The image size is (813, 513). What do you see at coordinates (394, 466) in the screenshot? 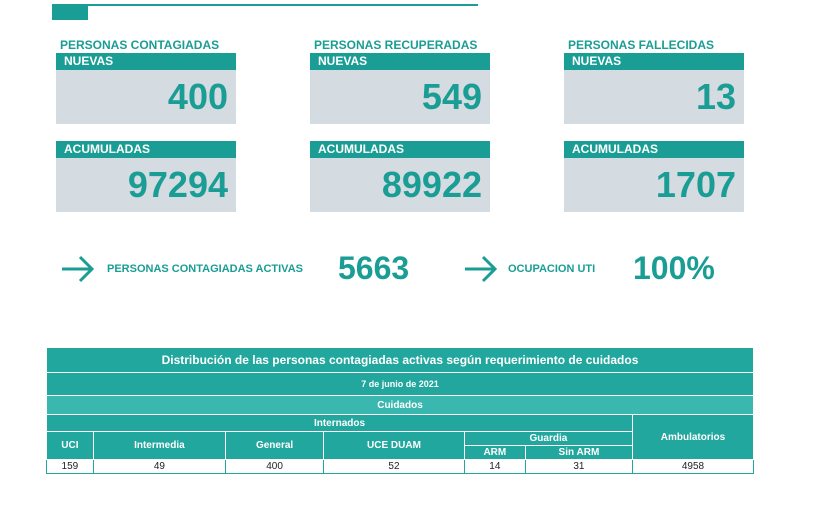
I see `table-cell: 52` at bounding box center [394, 466].